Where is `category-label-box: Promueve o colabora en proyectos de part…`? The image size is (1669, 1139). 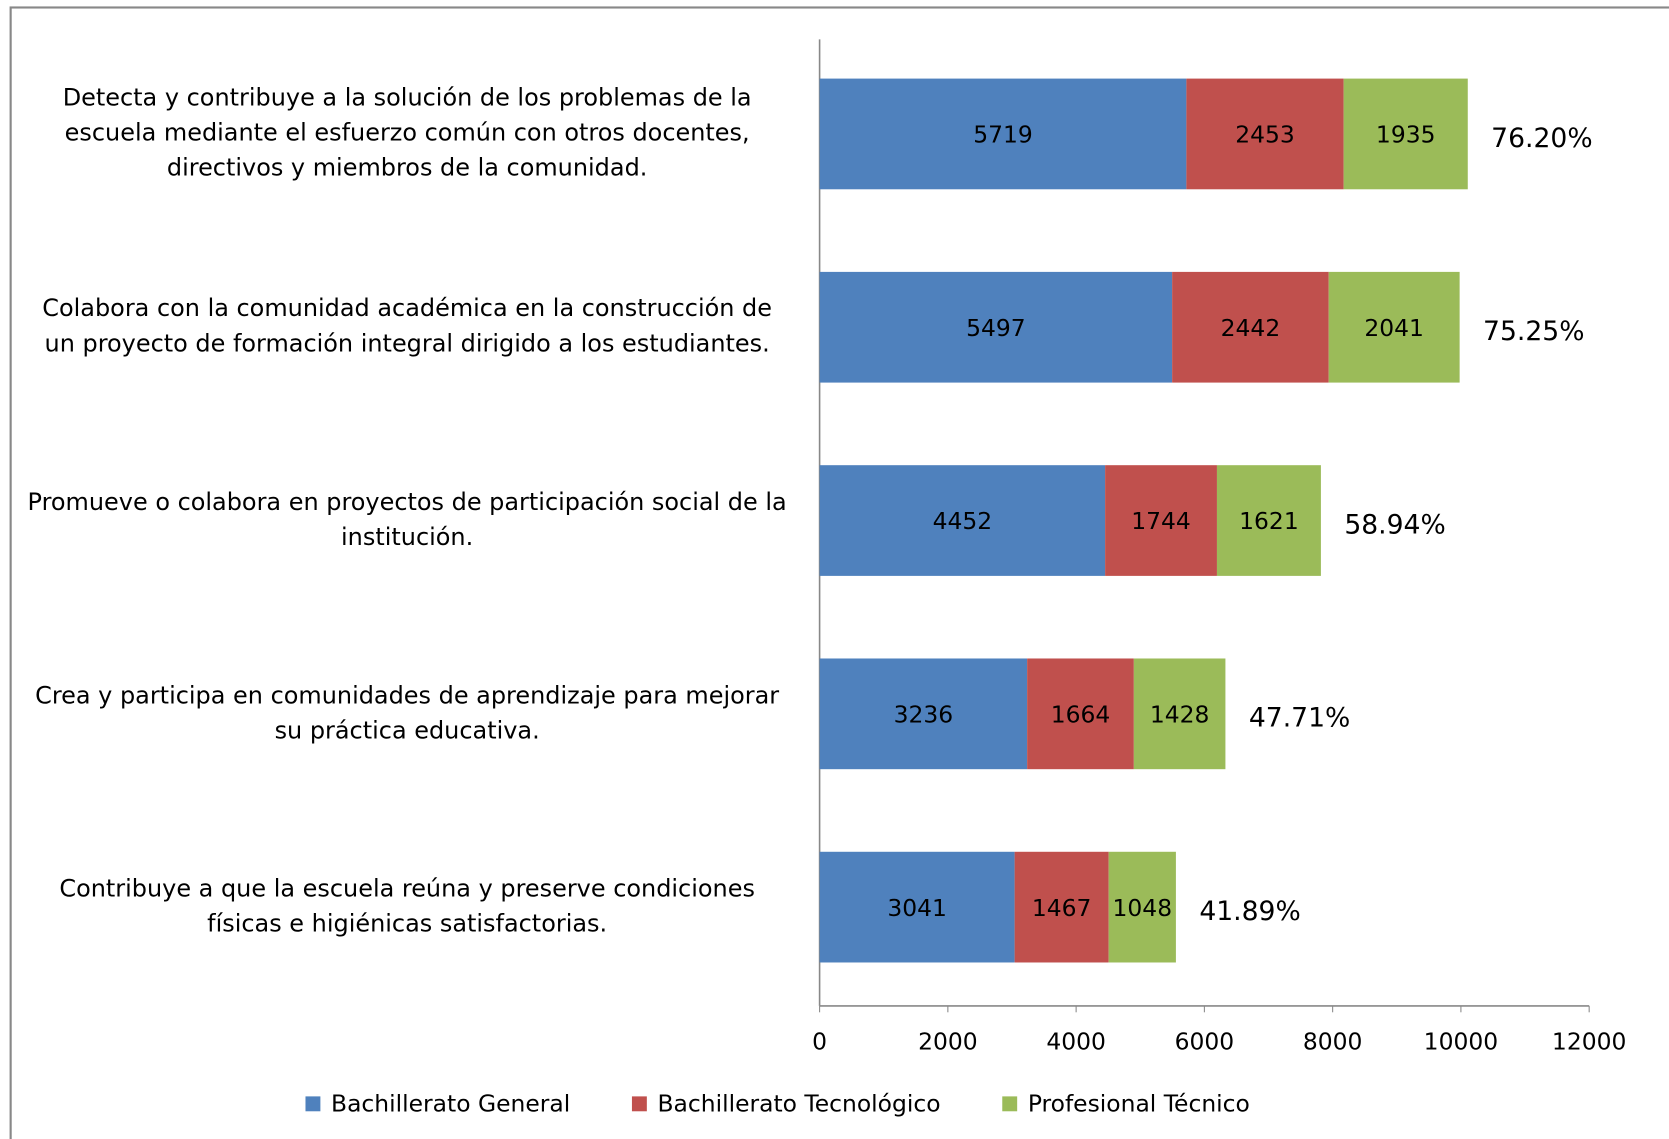 category-label-box: Promueve o colabora en proyectos de part… is located at coordinates (407, 520).